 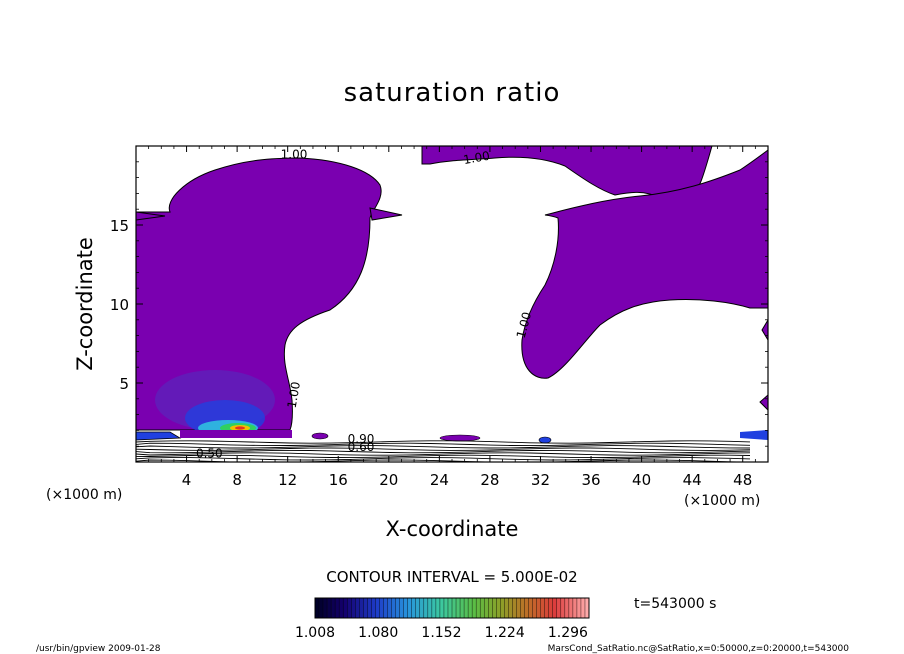 What do you see at coordinates (259, 294) in the screenshot?
I see `saturation-fill-left` at bounding box center [259, 294].